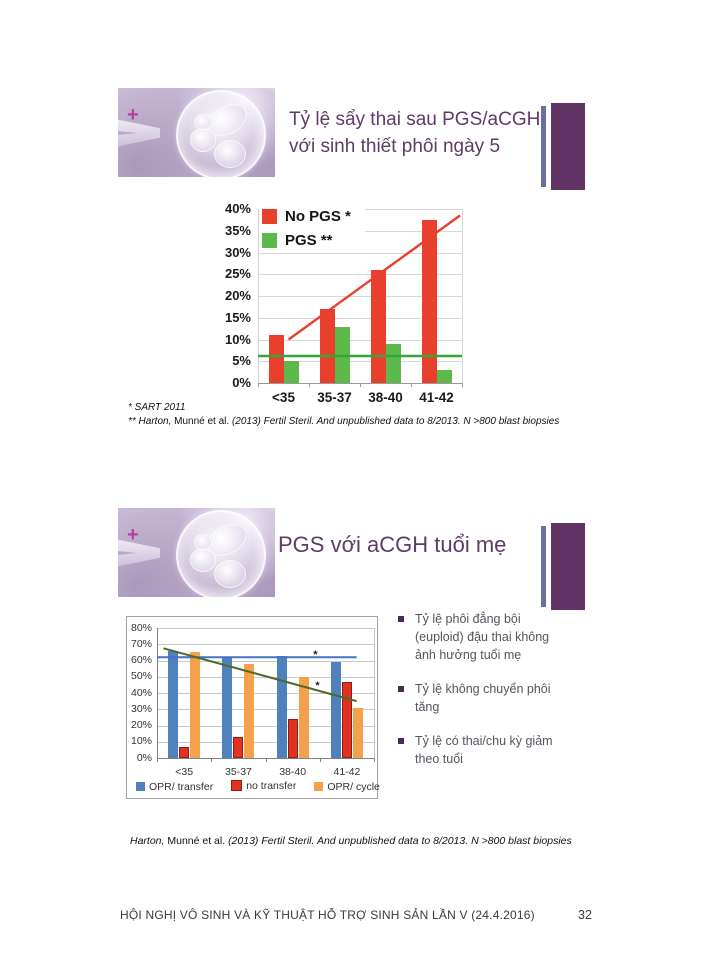 The height and width of the screenshot is (960, 720). Describe the element at coordinates (237, 252) in the screenshot. I see `y-tick-label: 30%` at that location.